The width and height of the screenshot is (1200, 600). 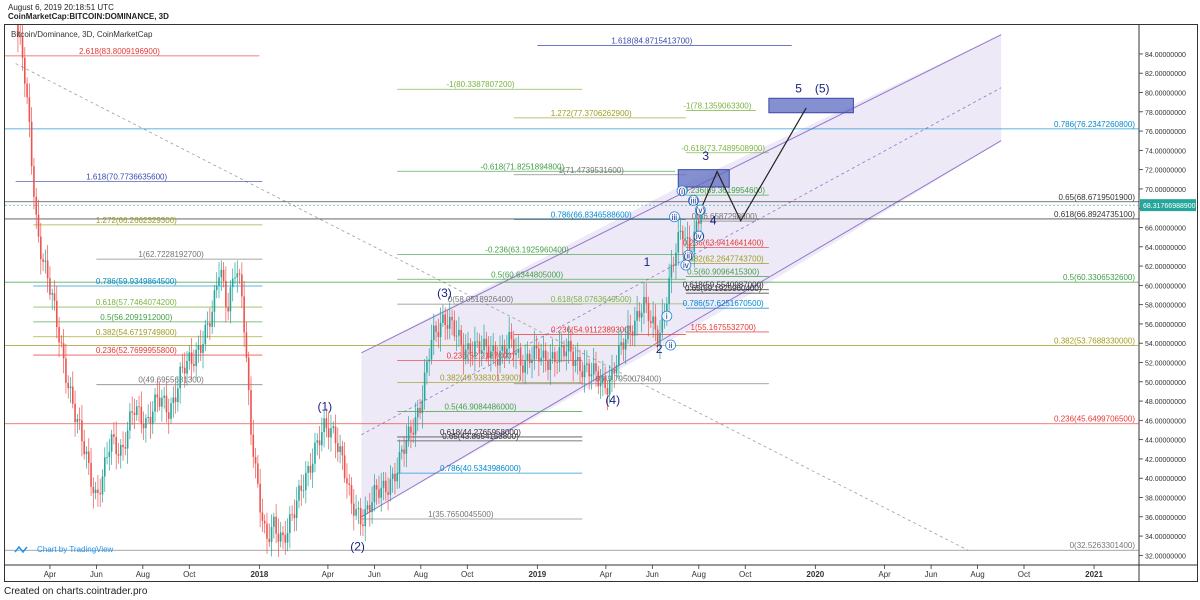 I want to click on price-tick-label: 42.00000000, so click(x=1165, y=460).